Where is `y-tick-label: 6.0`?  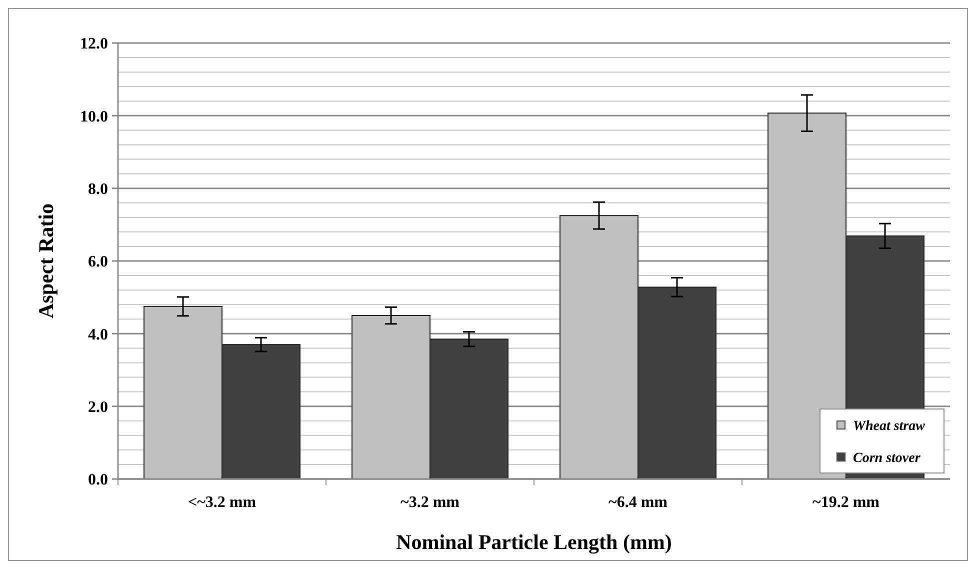 y-tick-label: 6.0 is located at coordinates (98, 262).